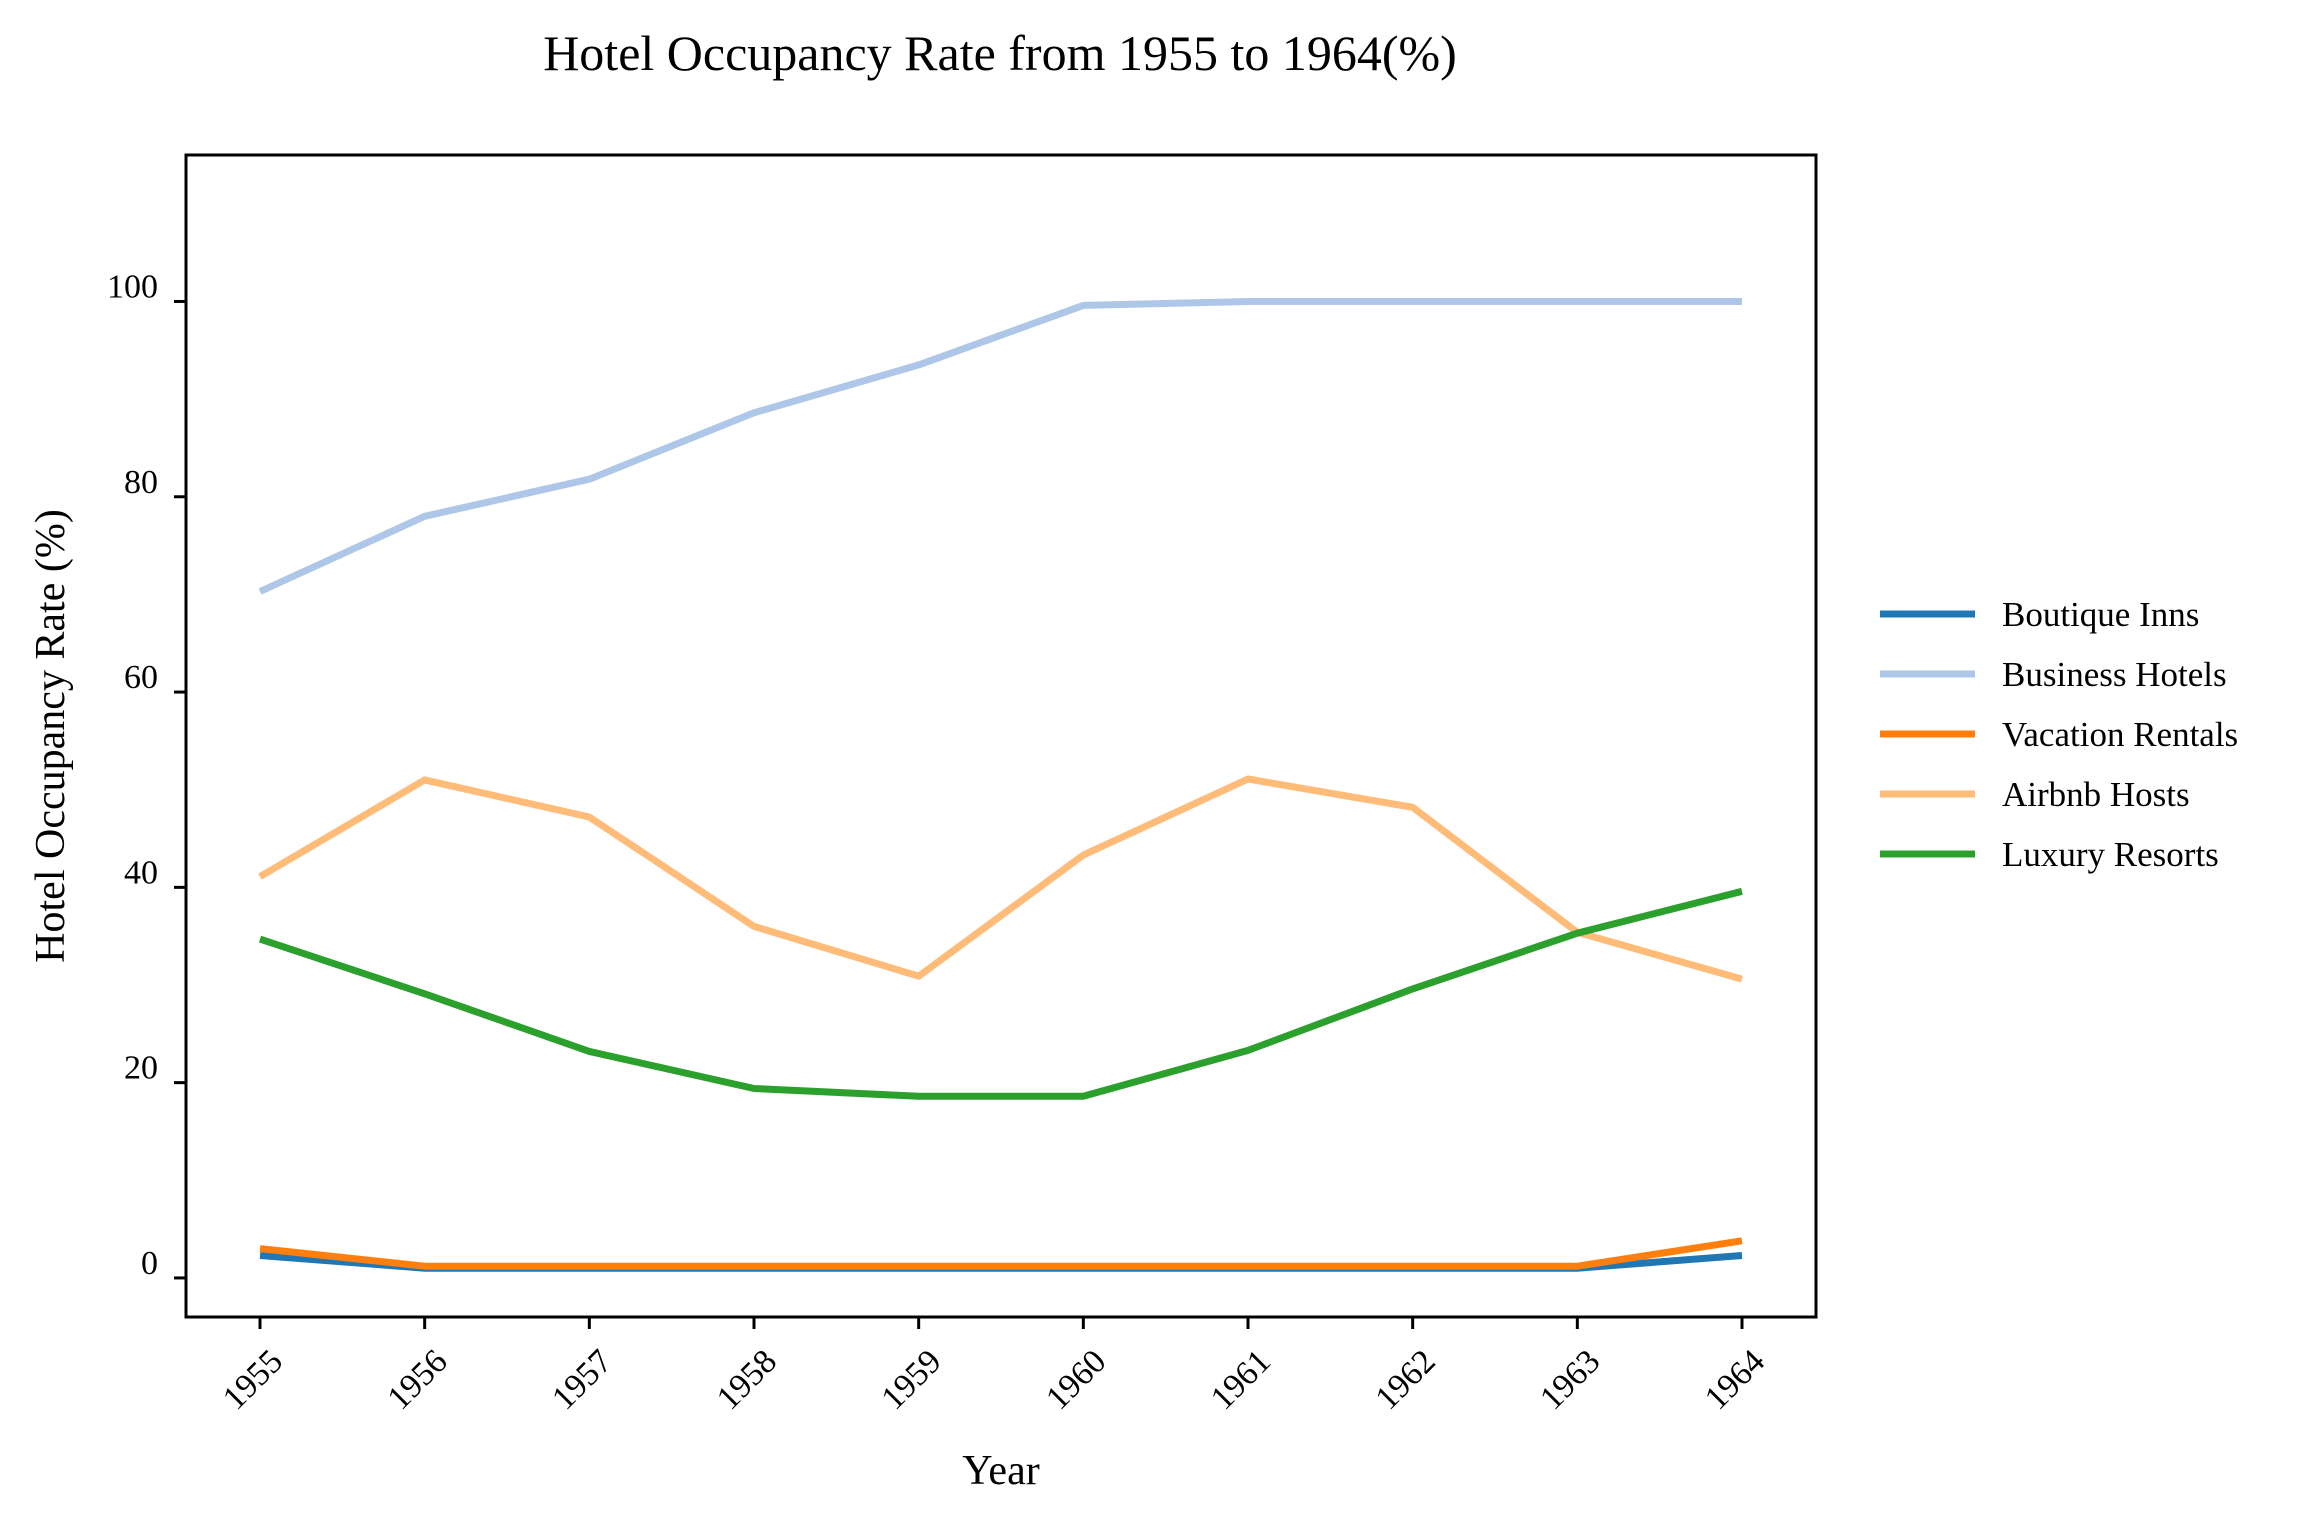 This screenshot has width=2318, height=1517. What do you see at coordinates (141, 677) in the screenshot?
I see `y-tick-label: 60` at bounding box center [141, 677].